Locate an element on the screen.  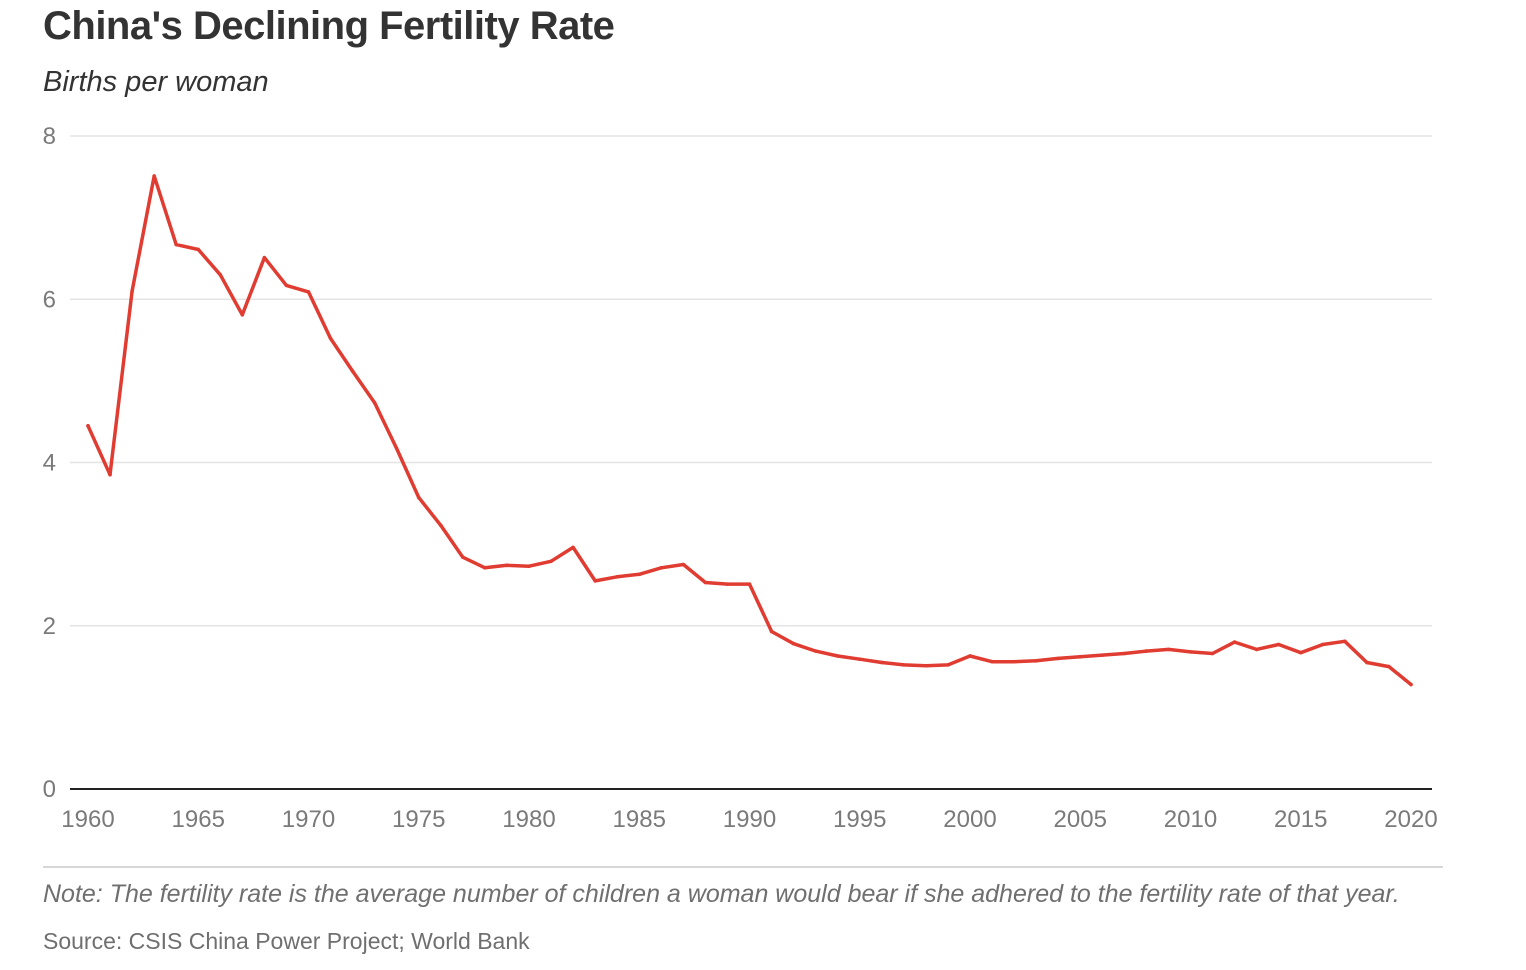
y-tick-label: 8 is located at coordinates (49, 136).